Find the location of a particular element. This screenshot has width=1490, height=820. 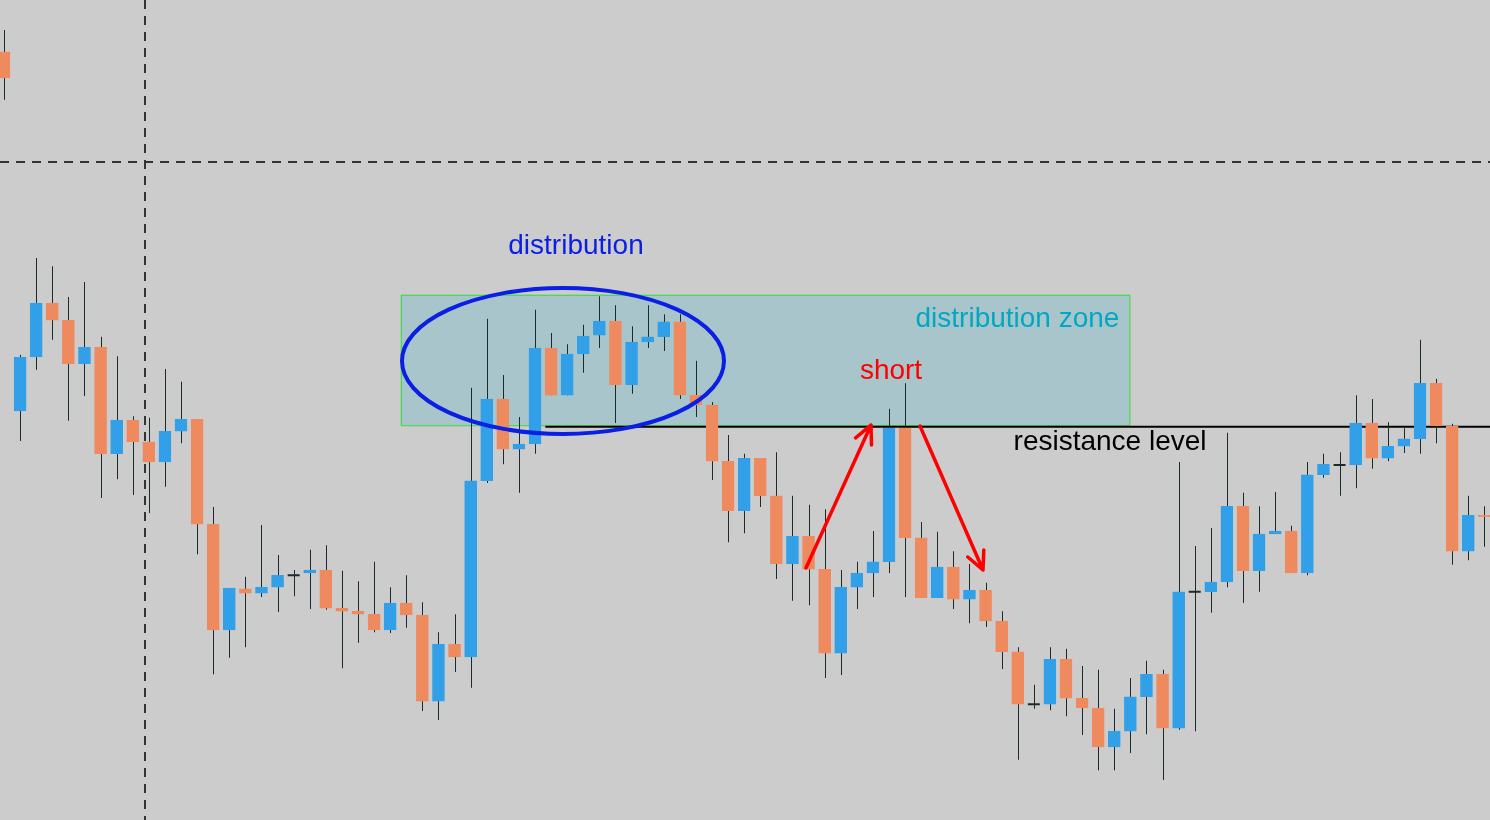

ref-line-label: resistance level is located at coordinates (1110, 441).